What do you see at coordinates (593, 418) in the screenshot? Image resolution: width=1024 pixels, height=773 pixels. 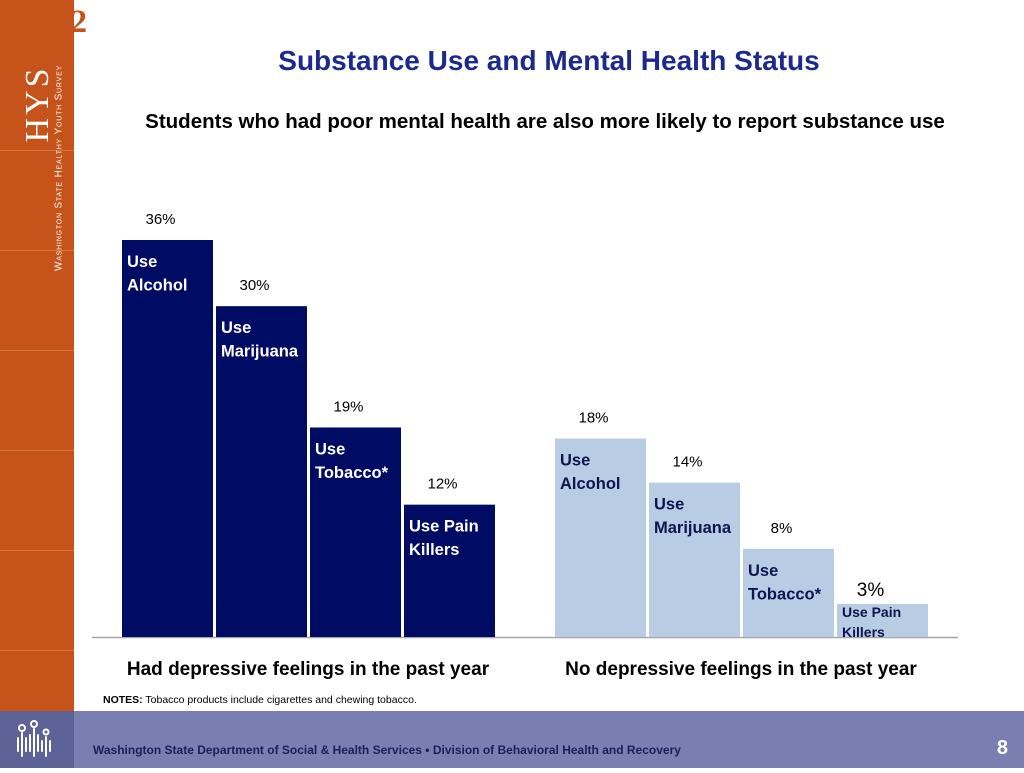 I see `data-label: 18%` at bounding box center [593, 418].